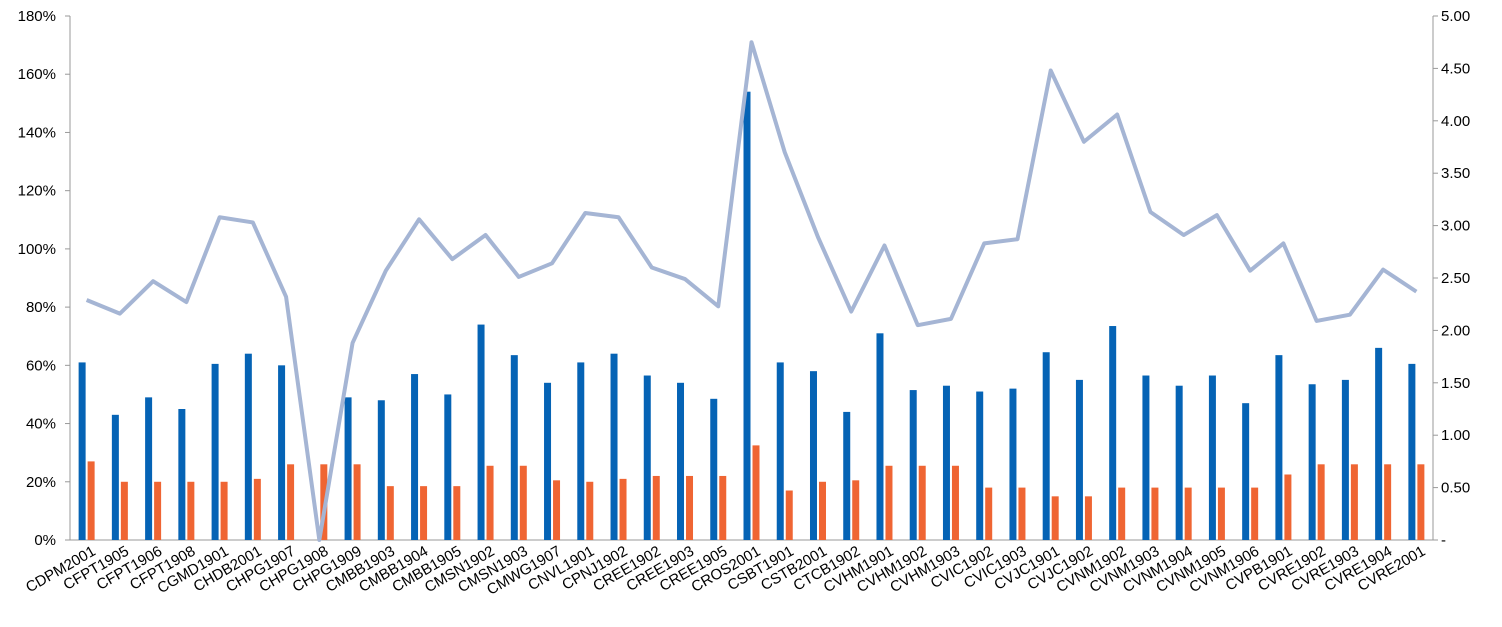 The height and width of the screenshot is (627, 1502). Describe the element at coordinates (1455, 488) in the screenshot. I see `y2-tick-label: 0.50` at that location.